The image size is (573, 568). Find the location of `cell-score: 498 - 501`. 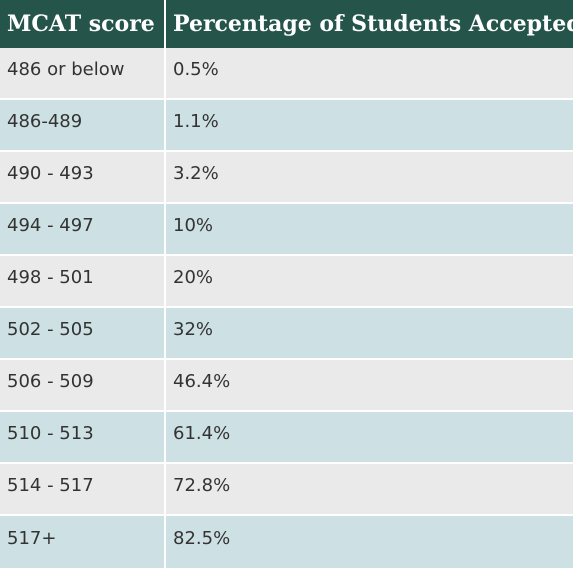

cell-score: 498 - 501 is located at coordinates (83, 282).